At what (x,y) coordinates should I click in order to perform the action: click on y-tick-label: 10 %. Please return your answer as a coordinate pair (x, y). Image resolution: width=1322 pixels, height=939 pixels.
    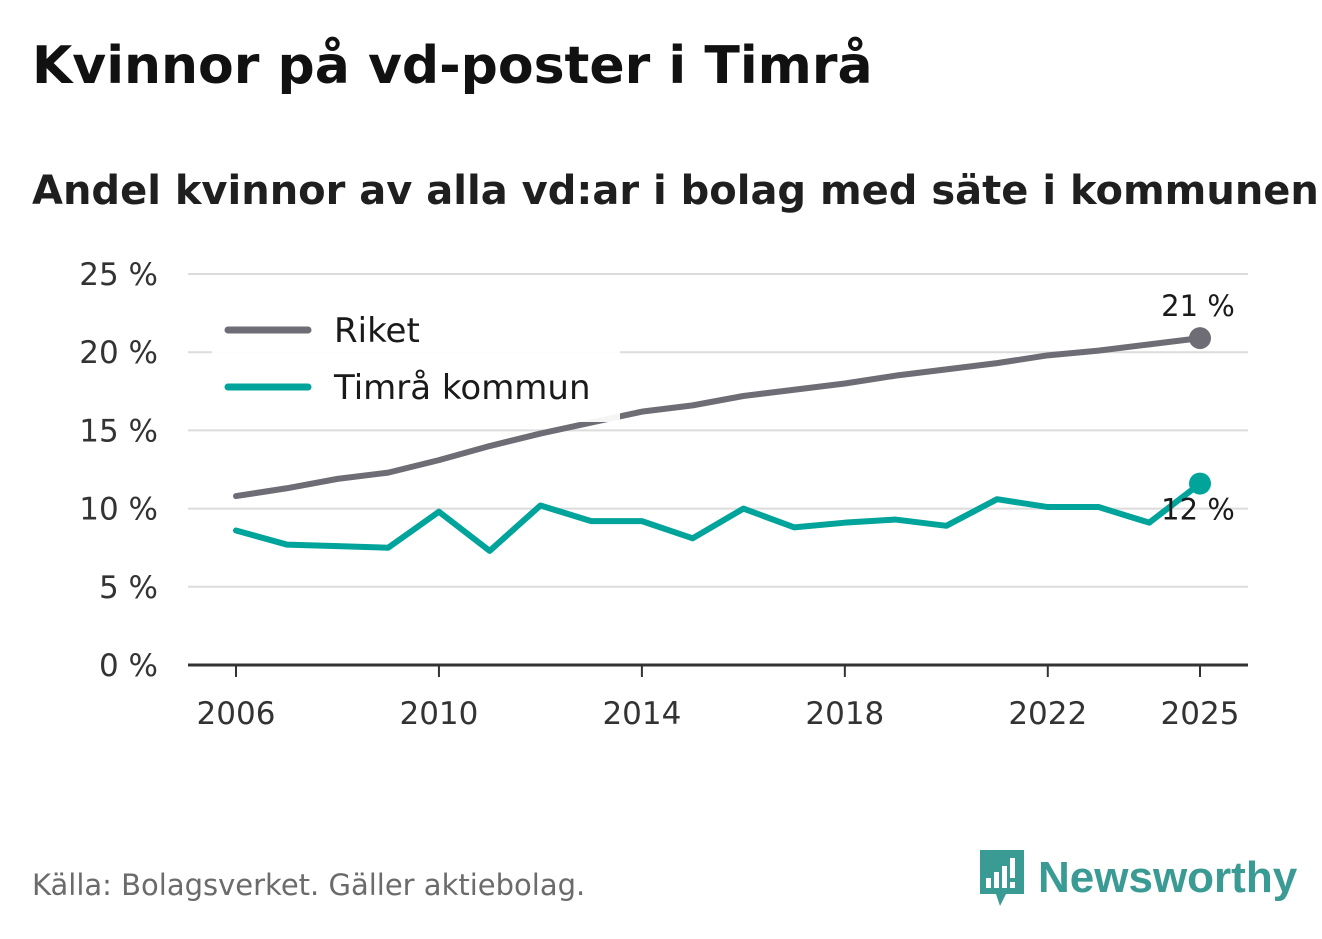
    Looking at the image, I should click on (118, 510).